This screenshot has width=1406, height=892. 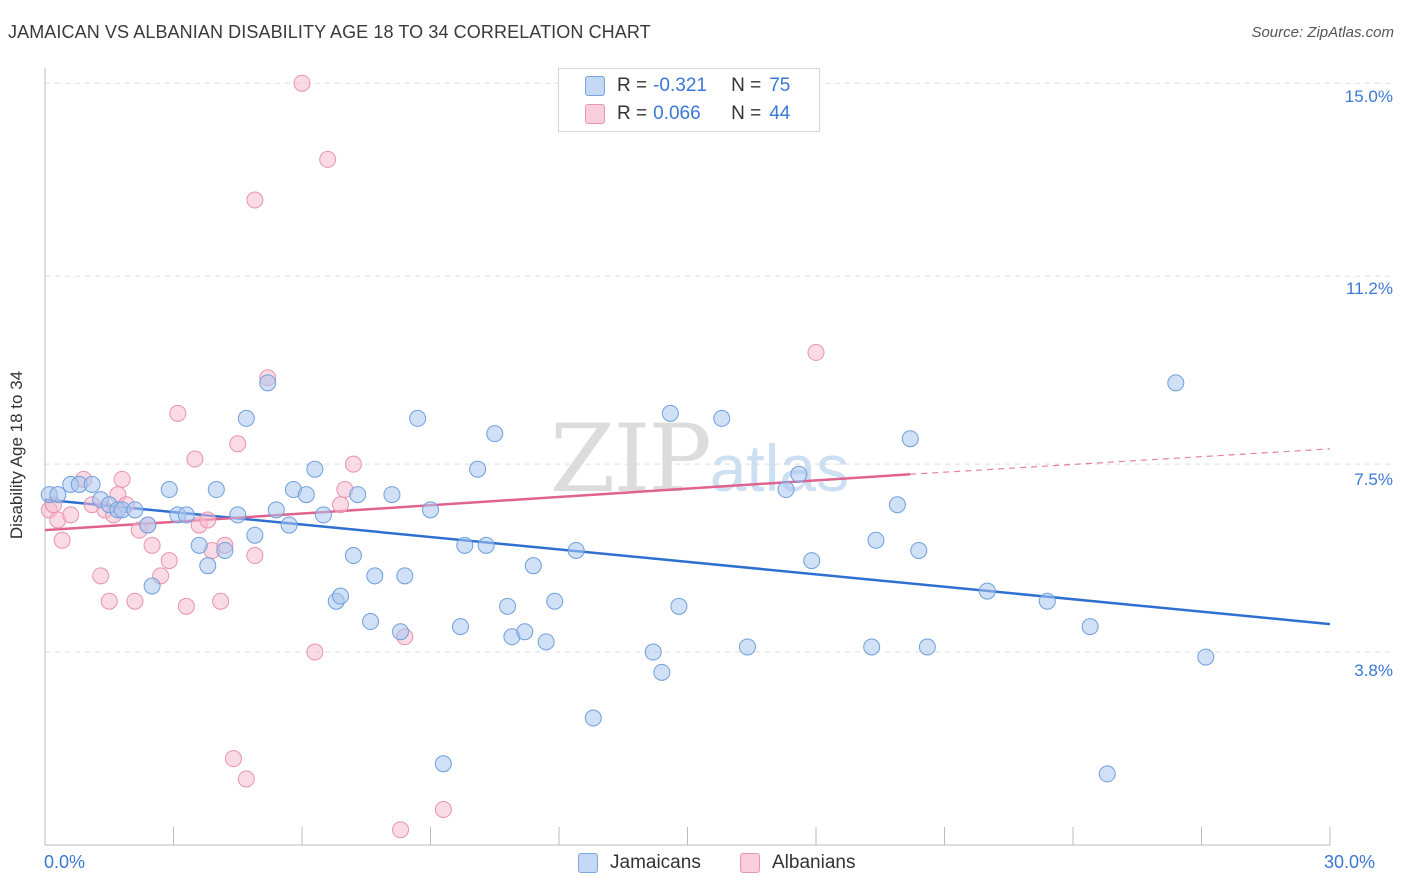 What do you see at coordinates (1369, 288) in the screenshot?
I see `y-tick-label: 11.2%` at bounding box center [1369, 288].